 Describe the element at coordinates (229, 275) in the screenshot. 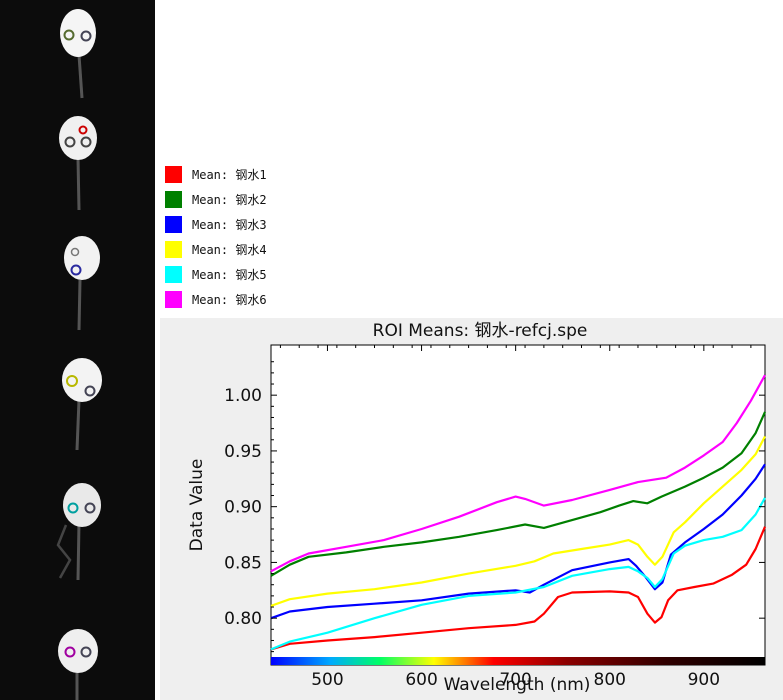

I see `legend-label-5: Mean: 钢水5` at that location.